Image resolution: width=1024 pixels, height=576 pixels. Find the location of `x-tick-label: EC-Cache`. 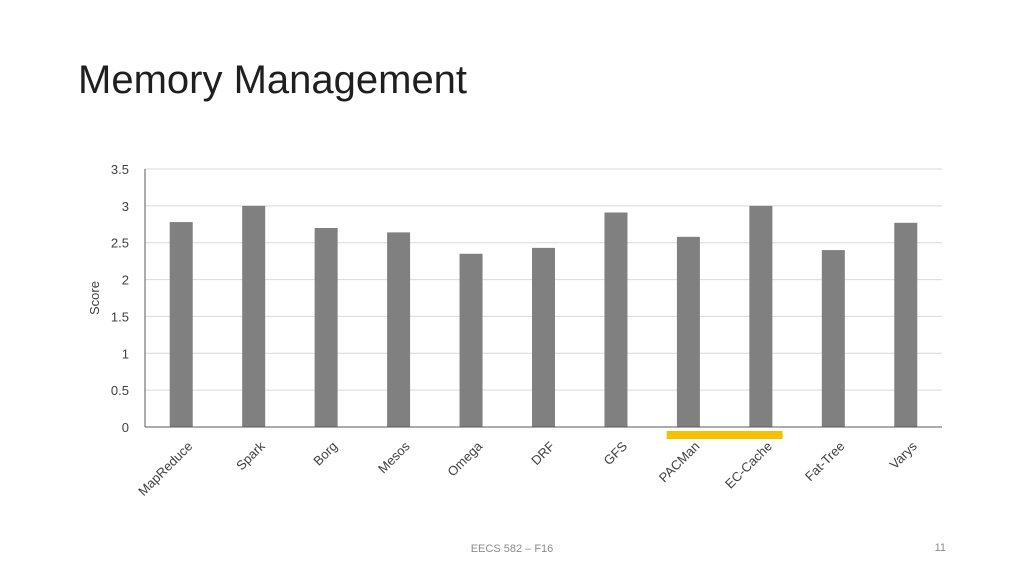

x-tick-label: EC-Cache is located at coordinates (748, 465).